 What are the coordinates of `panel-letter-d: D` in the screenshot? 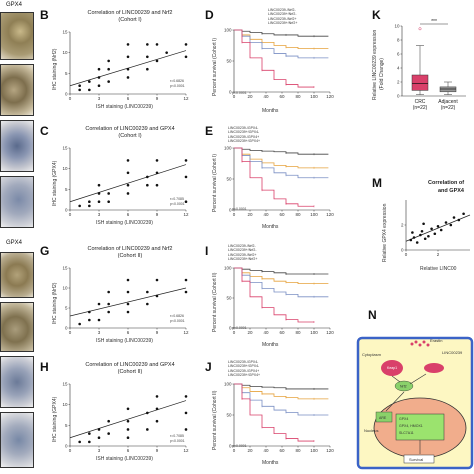 It's located at (209, 15).